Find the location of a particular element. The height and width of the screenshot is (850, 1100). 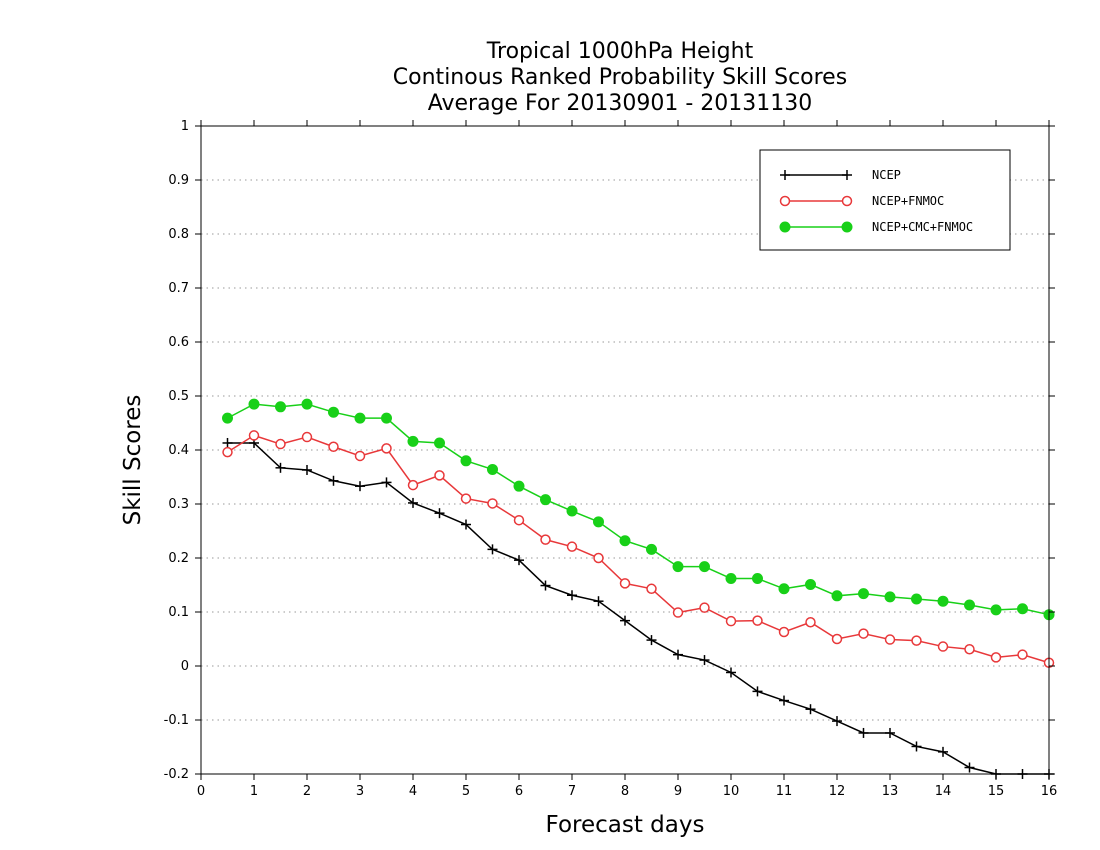

y-tick-label-11: 0.9 is located at coordinates (178, 180).